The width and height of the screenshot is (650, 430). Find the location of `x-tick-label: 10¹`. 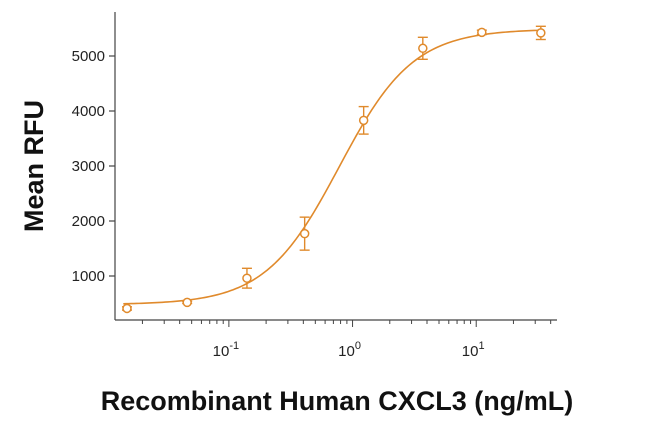

x-tick-label: 10¹ is located at coordinates (473, 350).